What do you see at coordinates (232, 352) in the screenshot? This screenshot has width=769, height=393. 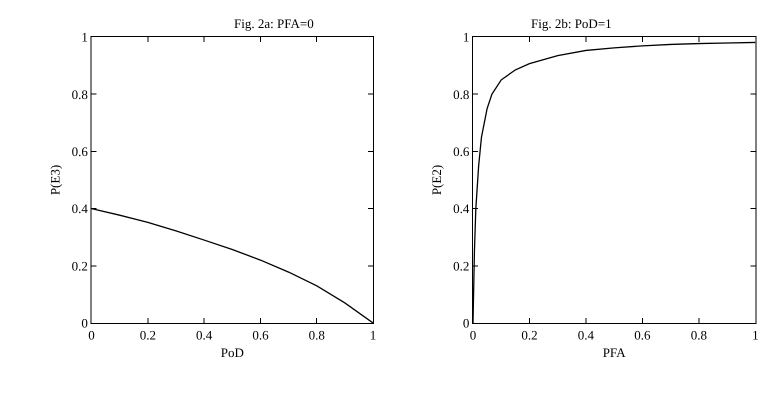 I see `x-axis-title: PoD` at bounding box center [232, 352].